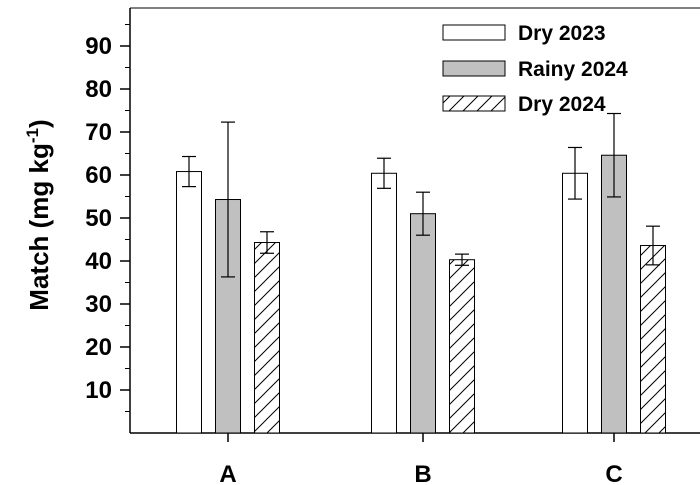  I want to click on bar-rainy-2024-b, so click(423, 323).